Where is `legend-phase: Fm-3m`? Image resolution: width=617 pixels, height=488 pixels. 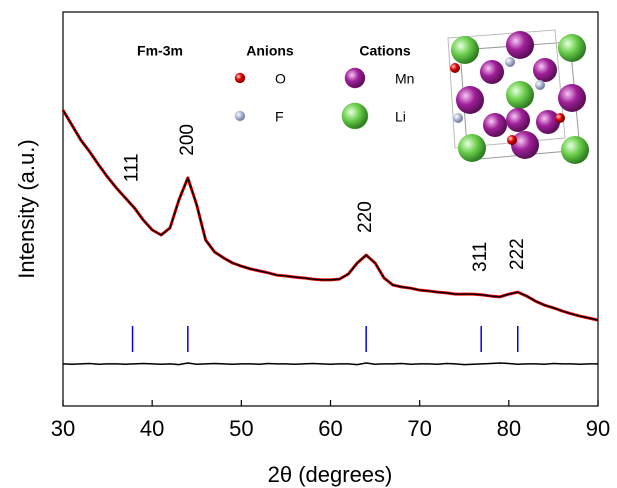 legend-phase: Fm-3m is located at coordinates (160, 51).